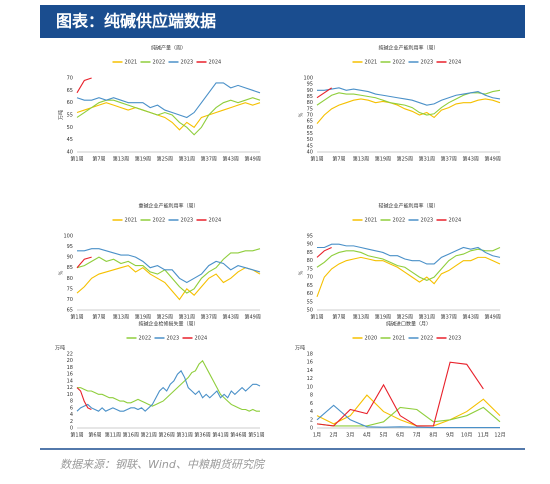 The image size is (550, 484). I want to click on chart-title: 纯碱企业产能利用率（周）, so click(408, 48).